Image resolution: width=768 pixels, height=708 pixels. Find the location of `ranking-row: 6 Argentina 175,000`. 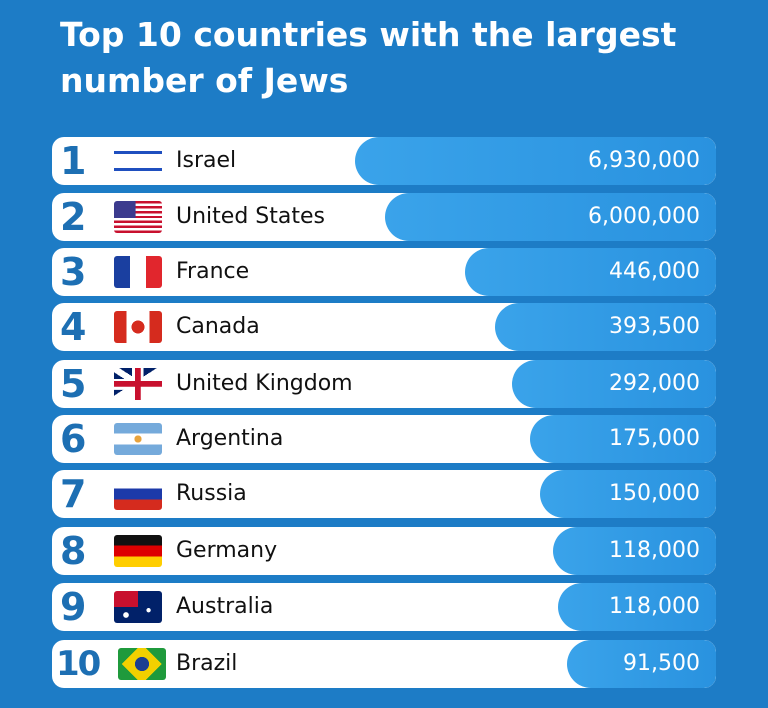

ranking-row: 6 Argentina 175,000 is located at coordinates (384, 439).